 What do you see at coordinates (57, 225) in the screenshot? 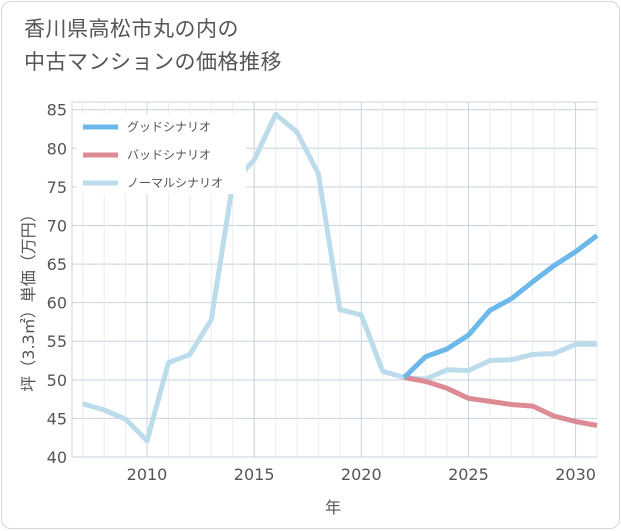
I see `y-tick-label: 70` at bounding box center [57, 225].